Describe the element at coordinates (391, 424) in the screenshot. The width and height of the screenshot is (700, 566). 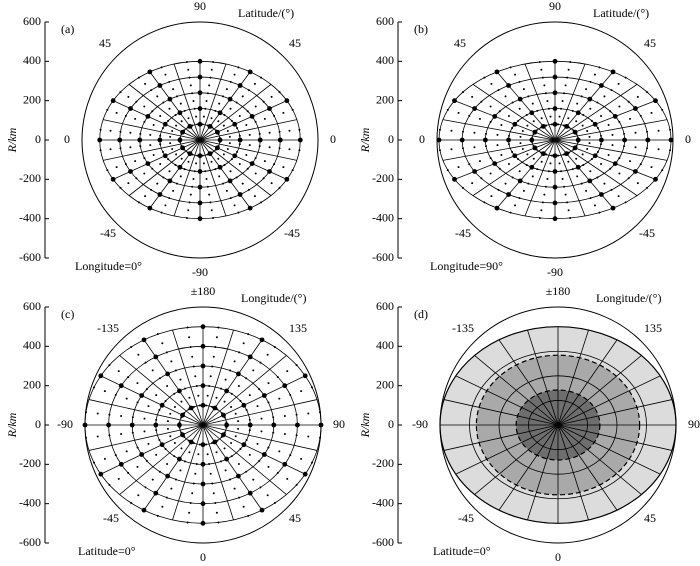
I see `y-tick-label: 0` at that location.